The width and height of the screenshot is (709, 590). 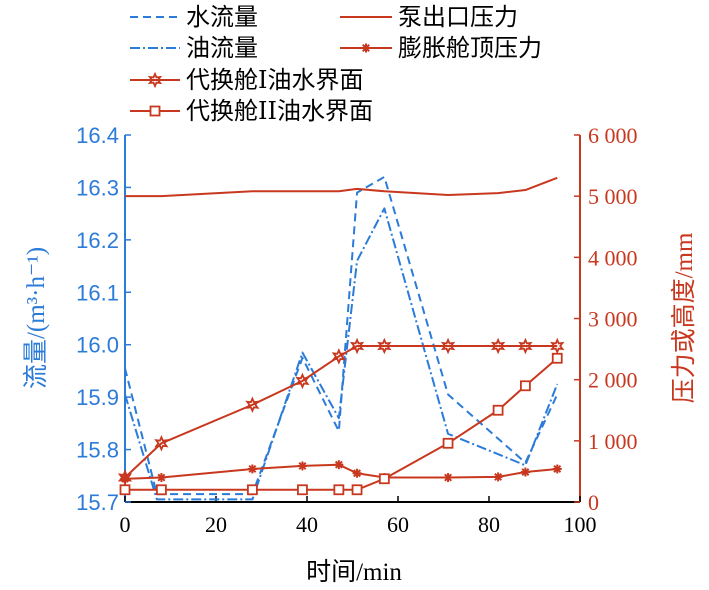 What do you see at coordinates (458, 17) in the screenshot?
I see `legend-label-pump-pressure: 泵出口压力` at bounding box center [458, 17].